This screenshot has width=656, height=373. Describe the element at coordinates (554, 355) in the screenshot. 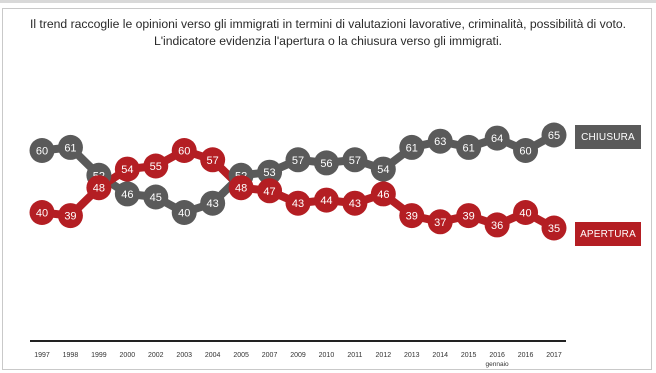

I see `x-tick-label-18: 2017` at that location.